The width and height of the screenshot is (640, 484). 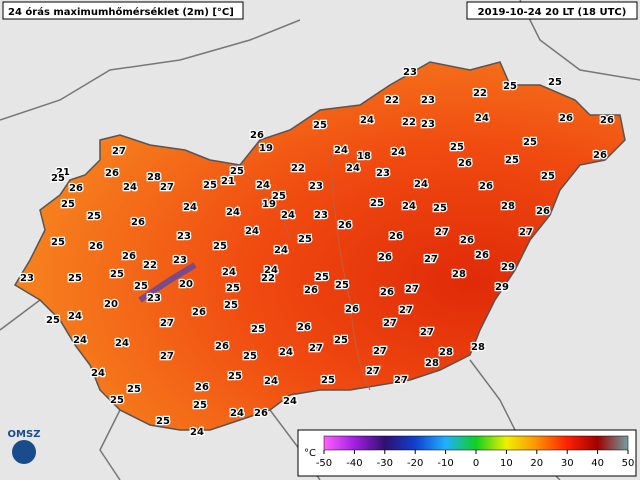 What do you see at coordinates (167, 282) in the screenshot?
I see `lake-balaton` at bounding box center [167, 282].